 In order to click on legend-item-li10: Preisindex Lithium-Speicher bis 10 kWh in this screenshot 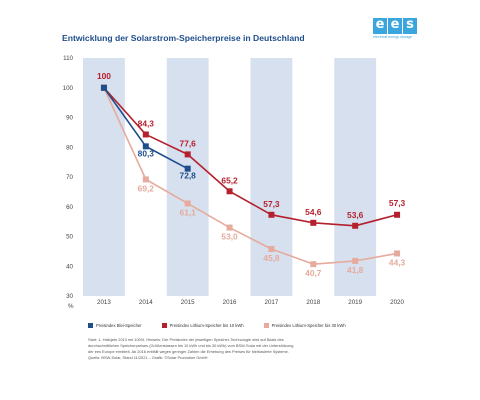, I will do `click(202, 325)`.